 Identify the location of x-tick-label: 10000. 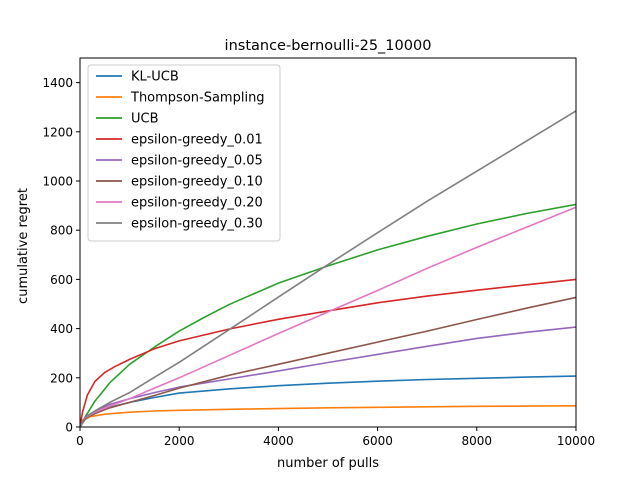
(576, 441).